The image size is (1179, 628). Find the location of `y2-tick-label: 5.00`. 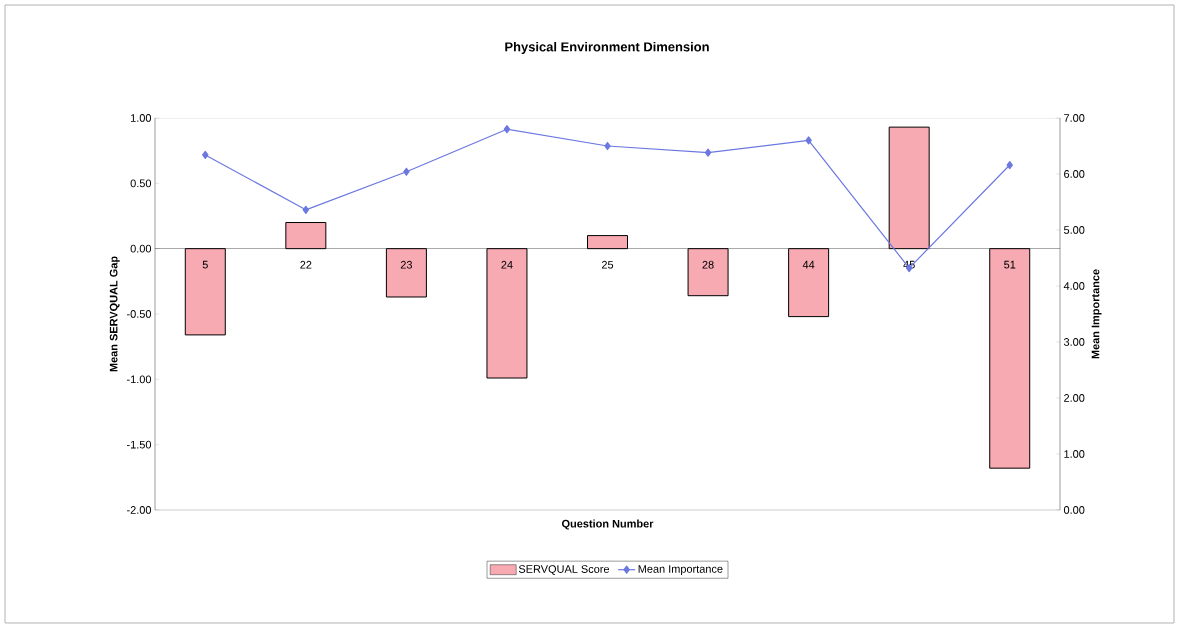

y2-tick-label: 5.00 is located at coordinates (1074, 230).